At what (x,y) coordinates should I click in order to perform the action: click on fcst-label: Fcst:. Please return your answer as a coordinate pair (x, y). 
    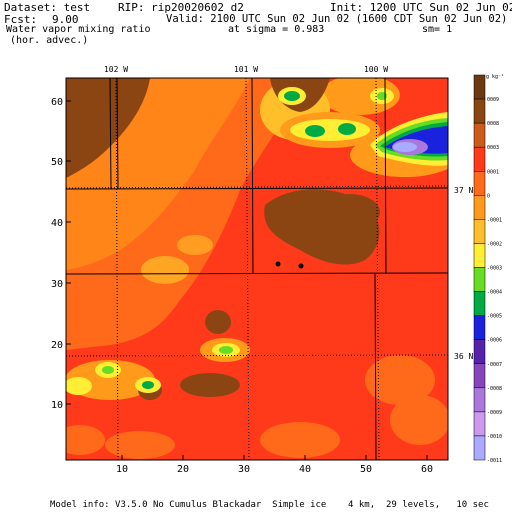
    Looking at the image, I should click on (21, 19).